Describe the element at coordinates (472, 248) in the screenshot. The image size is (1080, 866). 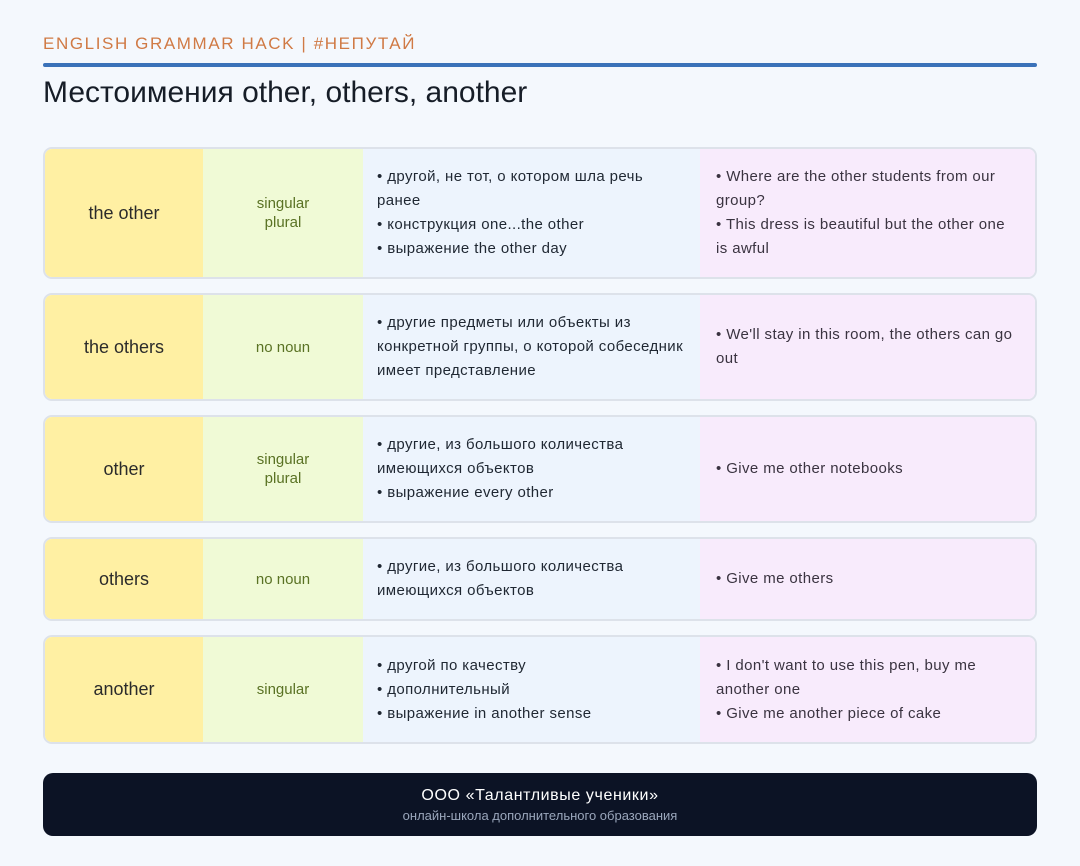
I see `meaning-item: • выражение the other day` at that location.